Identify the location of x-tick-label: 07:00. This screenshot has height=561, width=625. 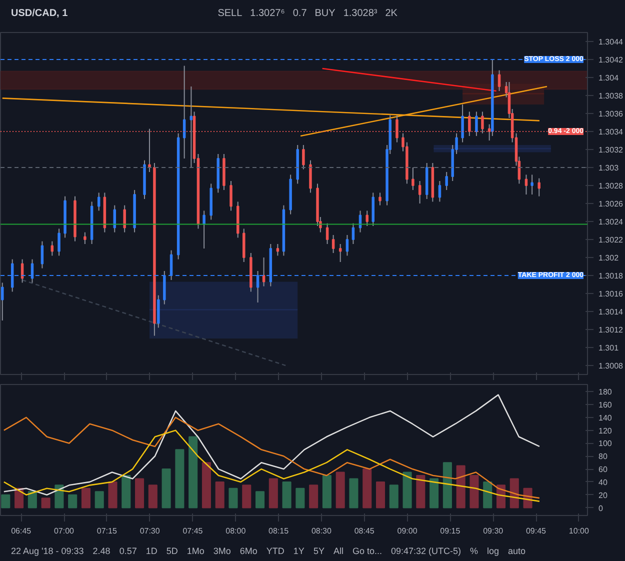
(64, 531).